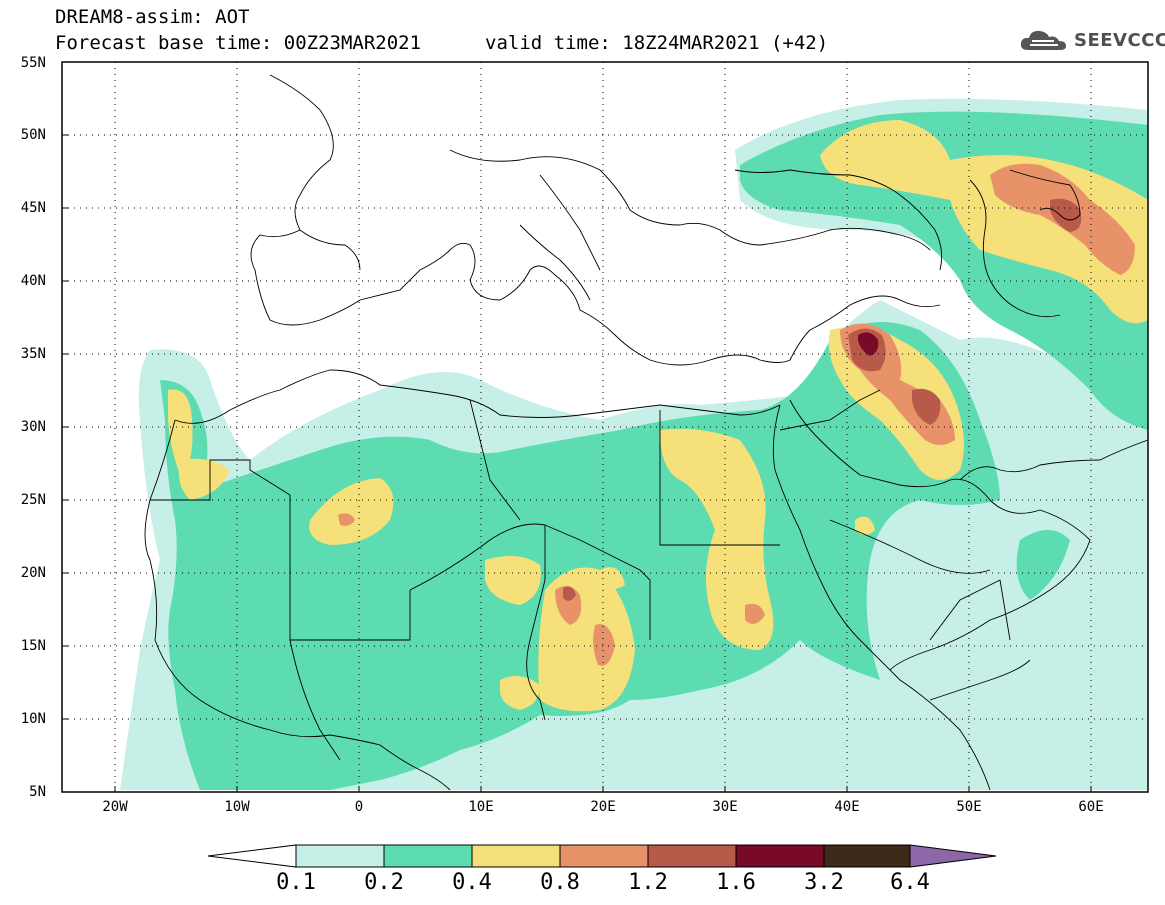 The height and width of the screenshot is (905, 1165). Describe the element at coordinates (33, 500) in the screenshot. I see `lat-label: 25N` at that location.